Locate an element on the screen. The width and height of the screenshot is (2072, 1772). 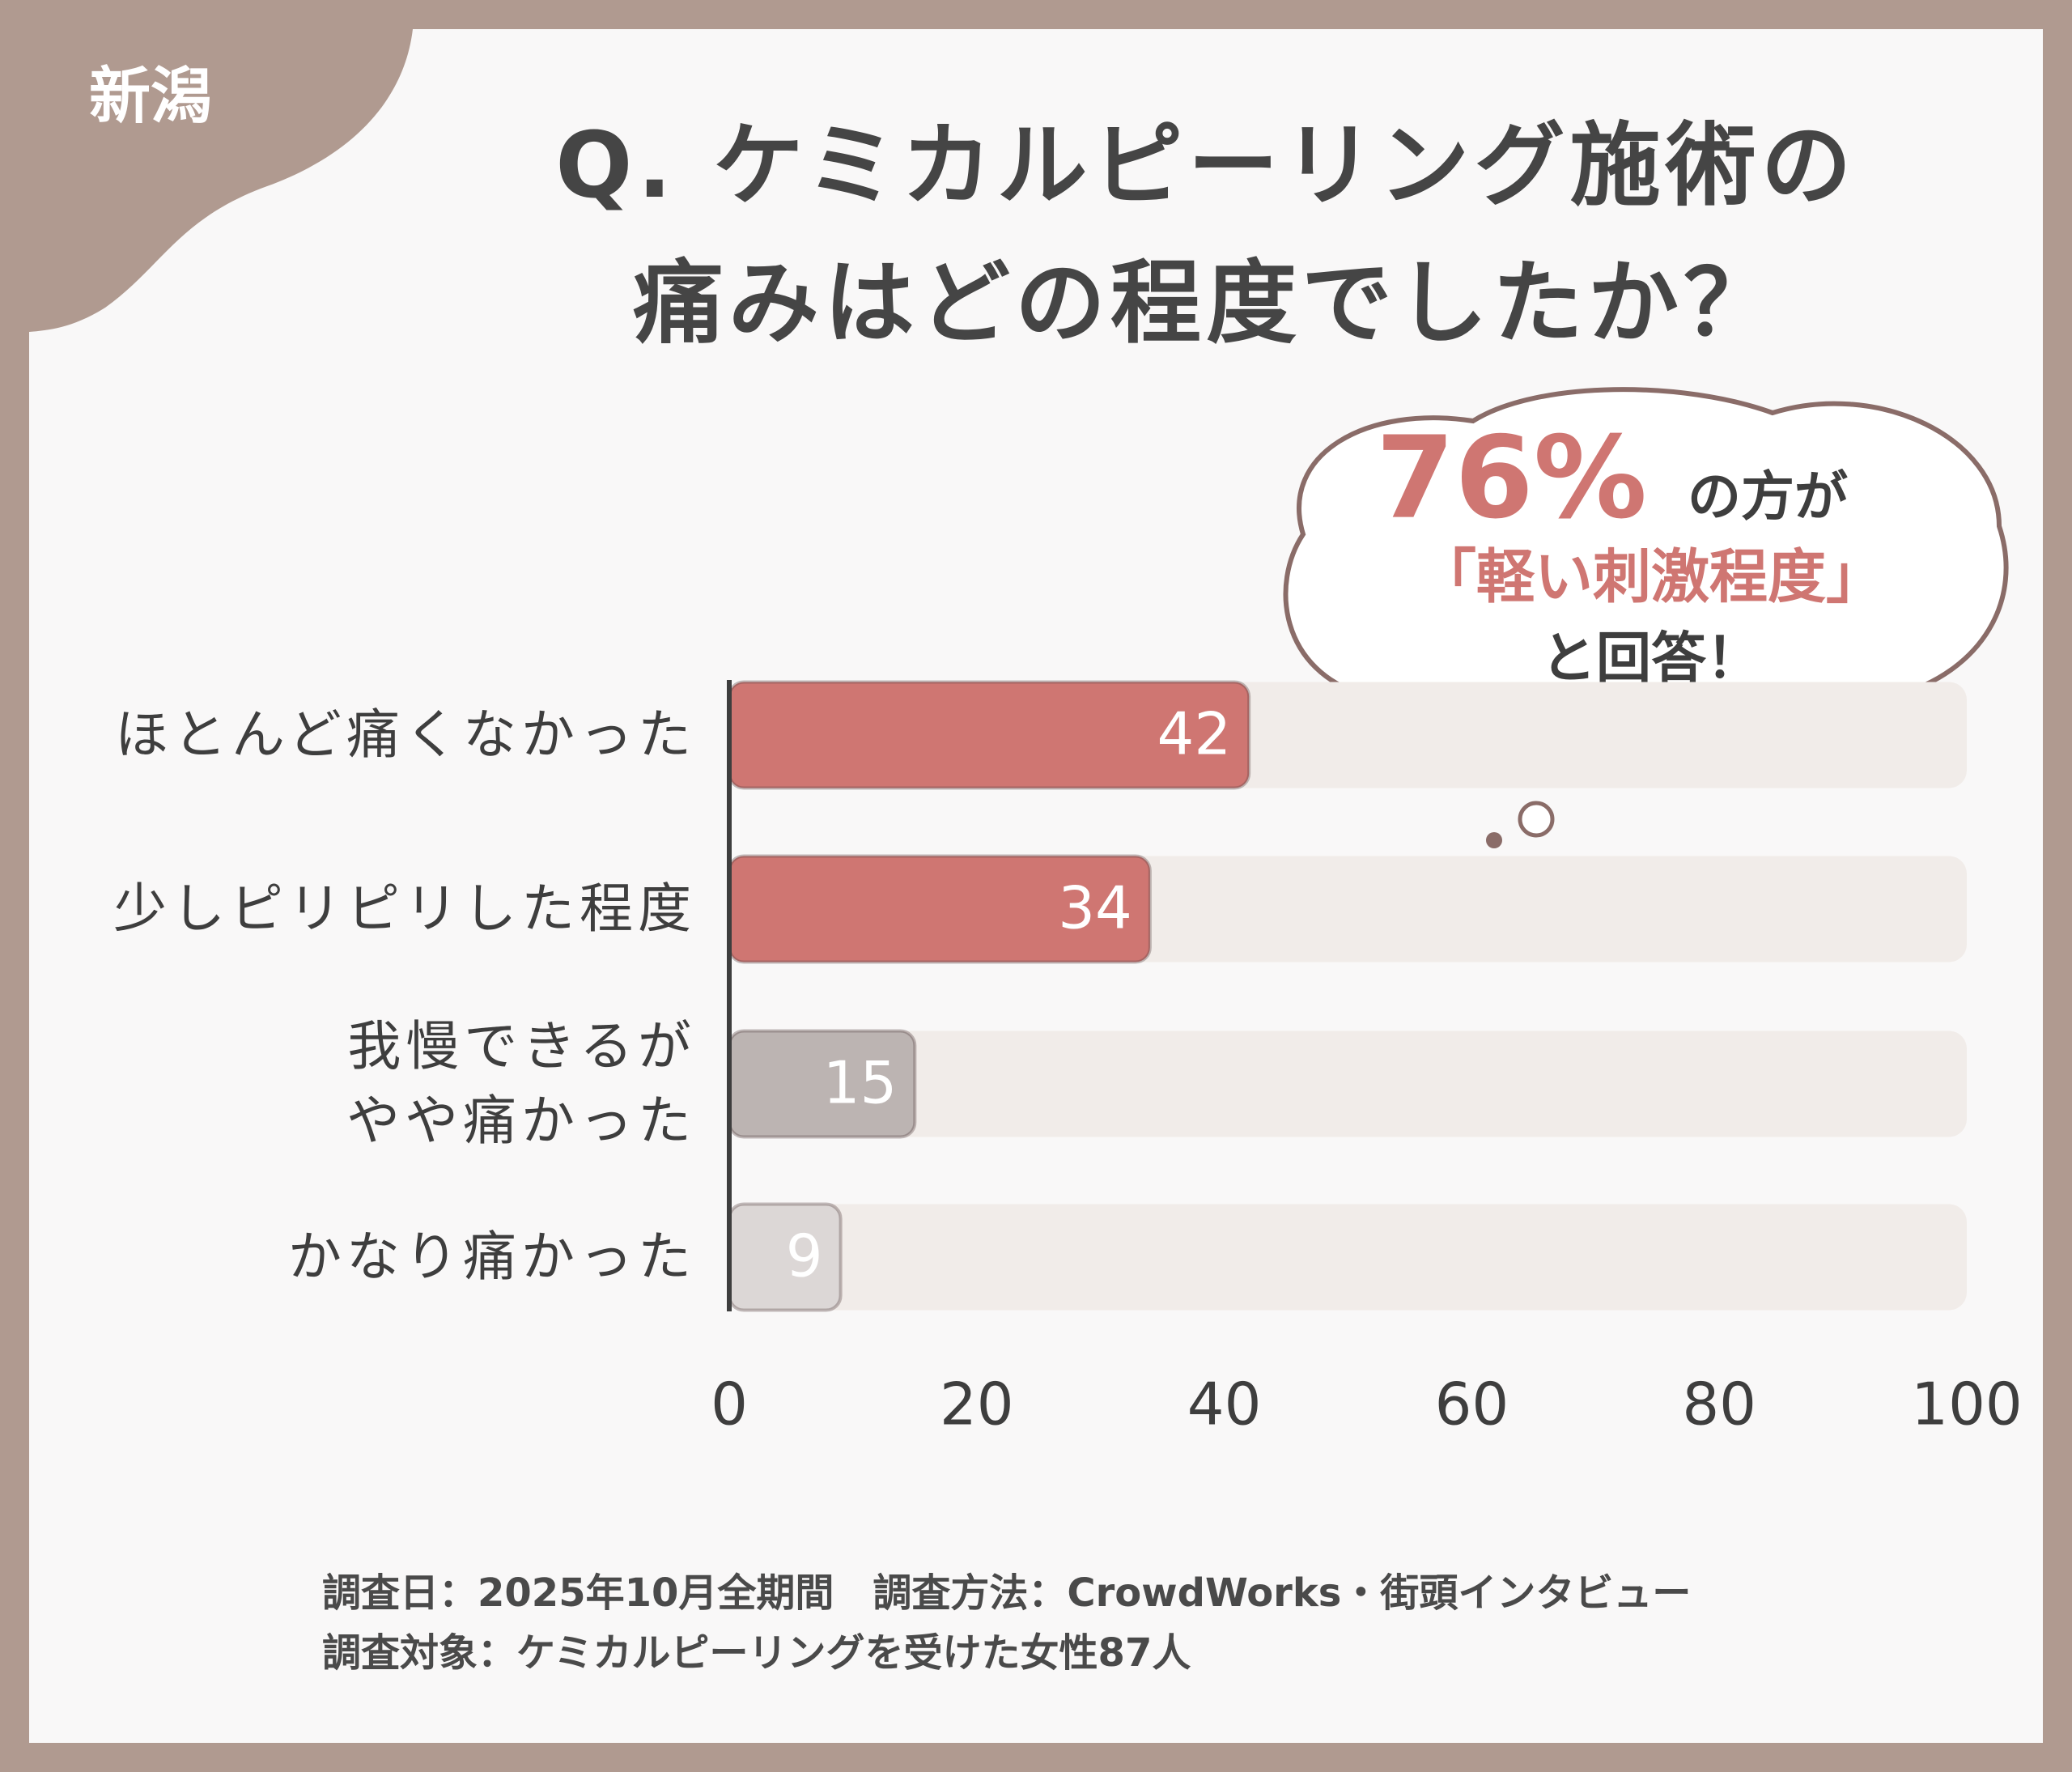
note: 調査対象：ケミカルピーリングを受けた女性87人 is located at coordinates (756, 1653).